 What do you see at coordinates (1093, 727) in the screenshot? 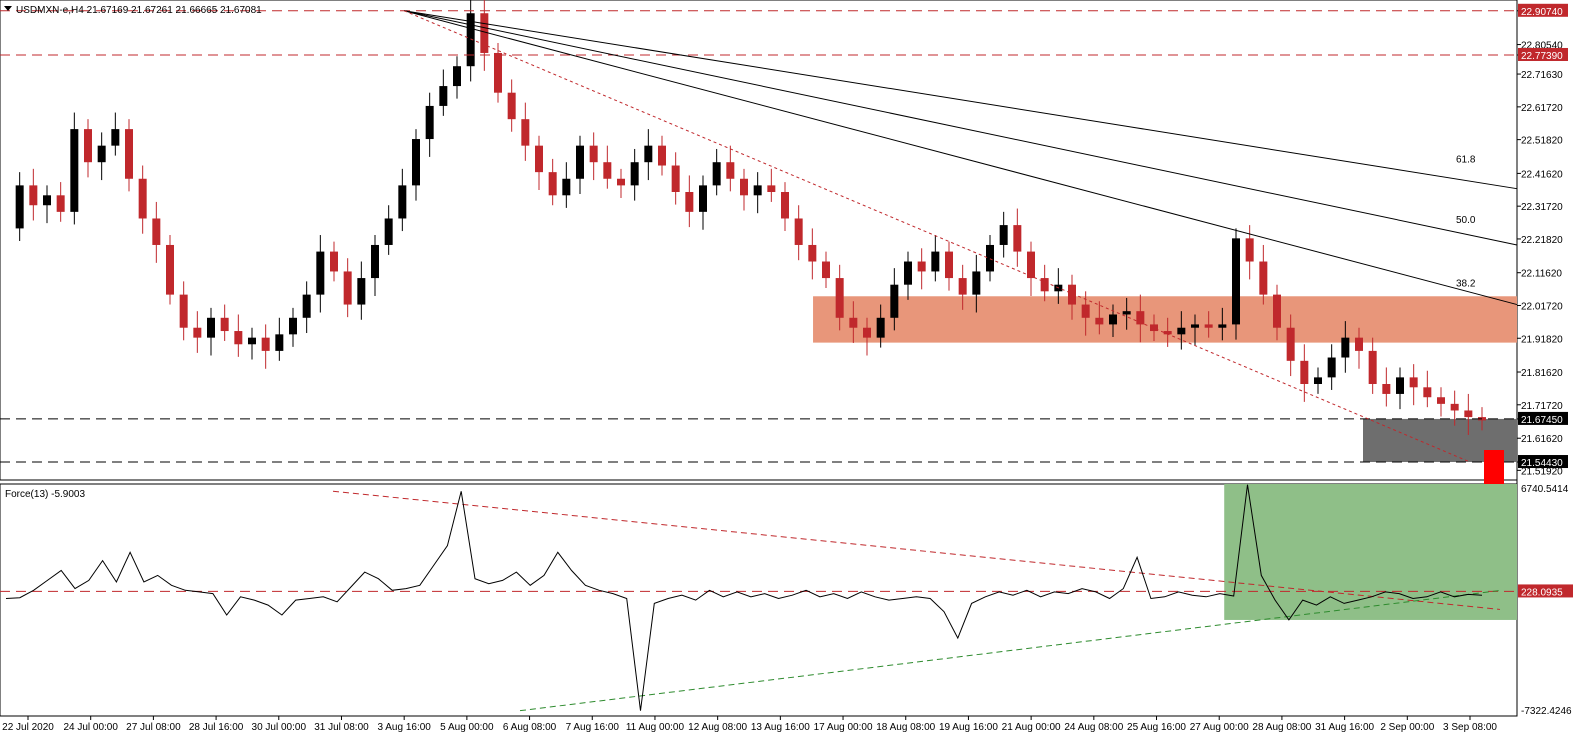
I see `time-tick-label: 24 Aug 08:00` at bounding box center [1093, 727].